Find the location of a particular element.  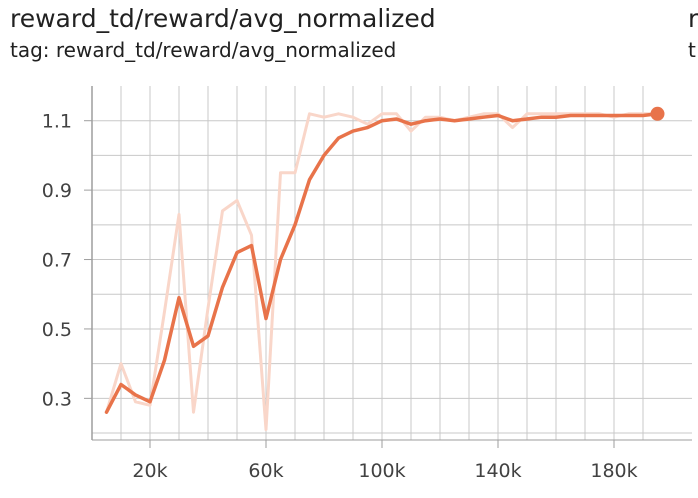

y-tick-label: 1.1 is located at coordinates (57, 122).